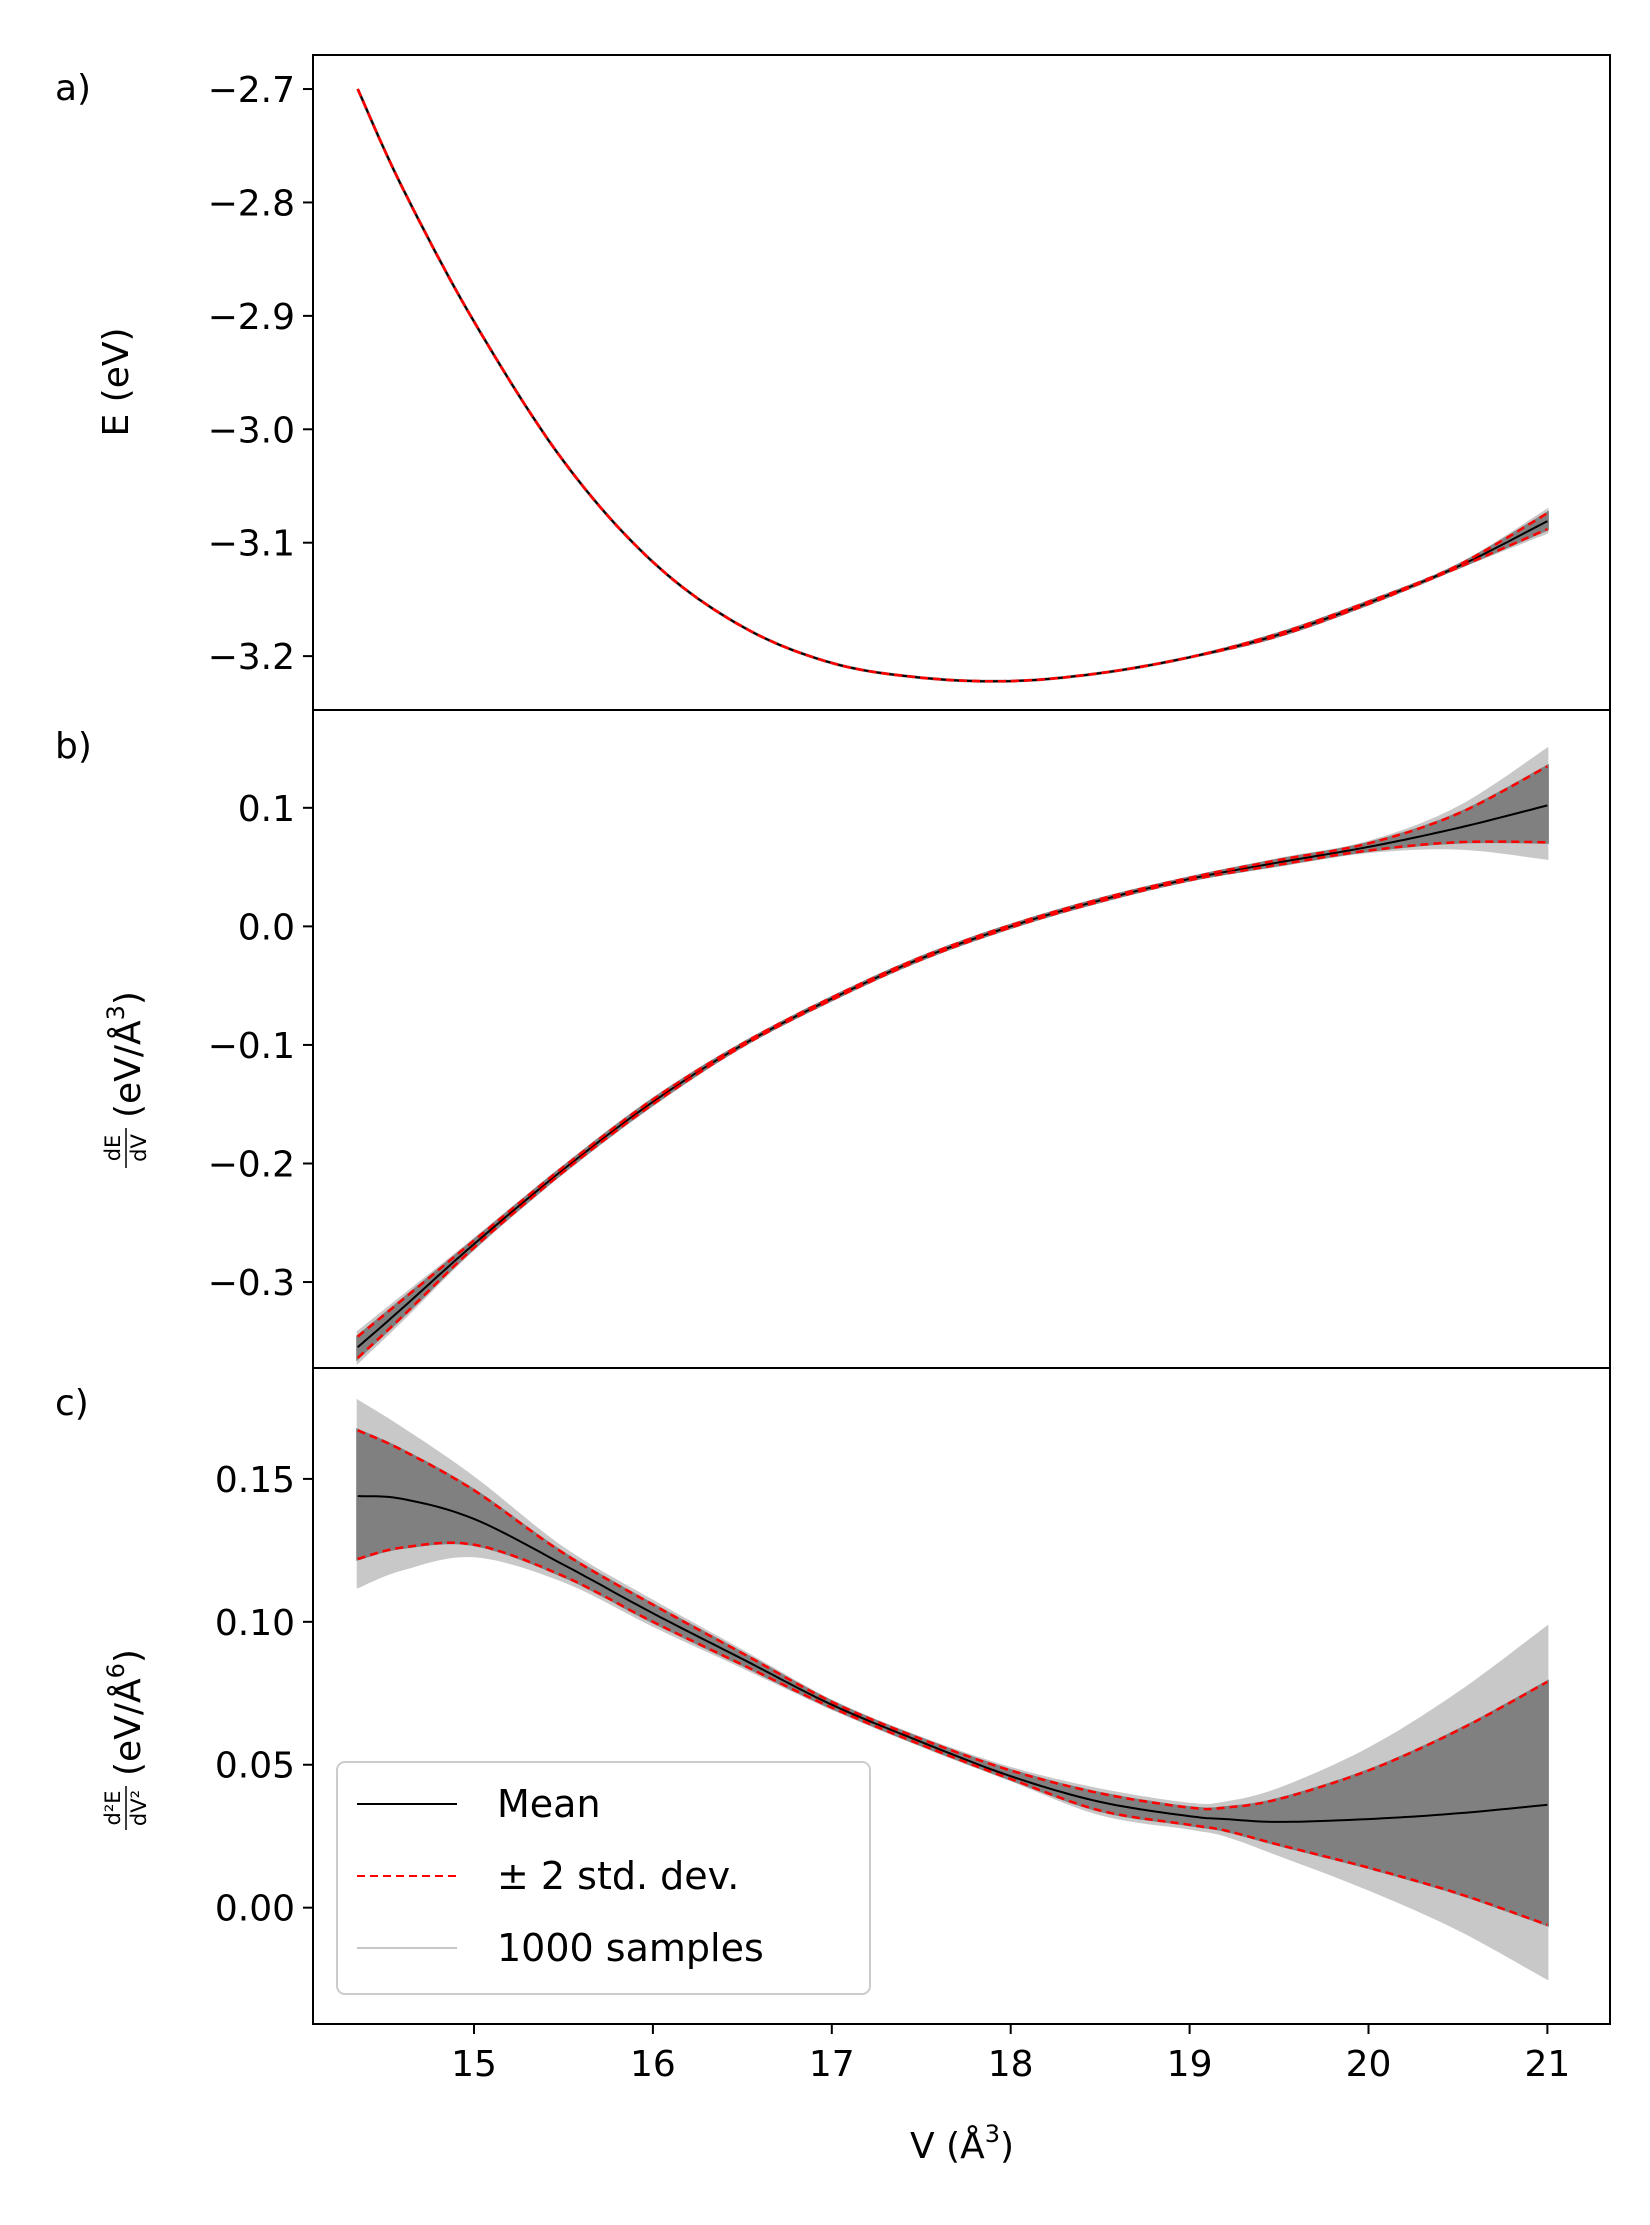 This screenshot has height=2225, width=1650. What do you see at coordinates (116, 381) in the screenshot?
I see `panel-a-y-axis-label: E (eV)` at bounding box center [116, 381].